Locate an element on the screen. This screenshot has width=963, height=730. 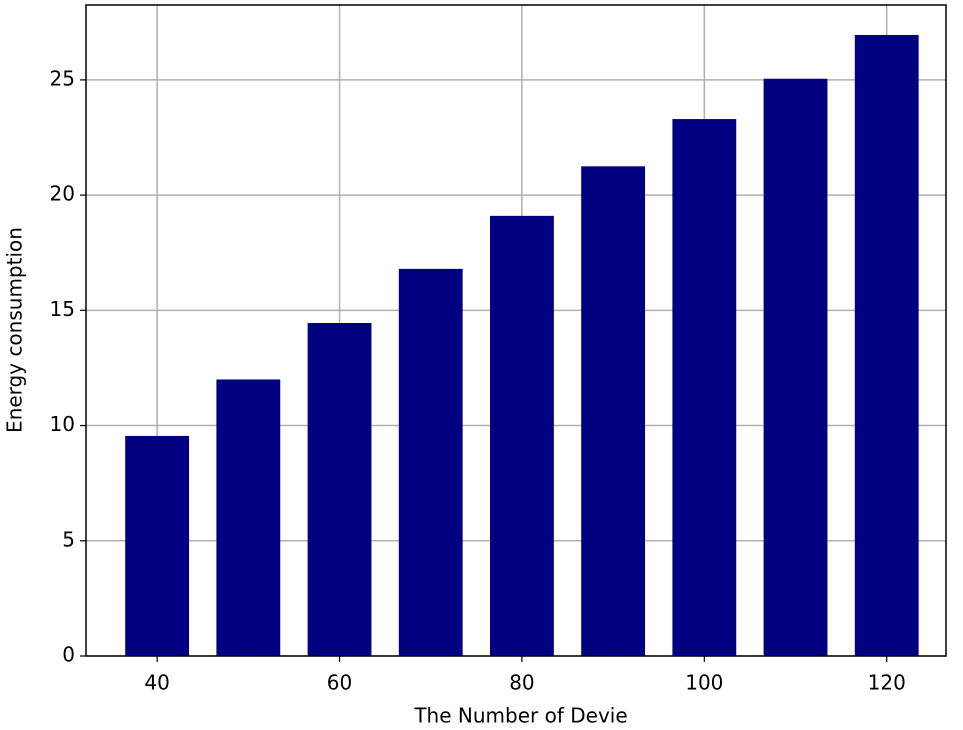
x-tick-label: 80 is located at coordinates (521, 683).